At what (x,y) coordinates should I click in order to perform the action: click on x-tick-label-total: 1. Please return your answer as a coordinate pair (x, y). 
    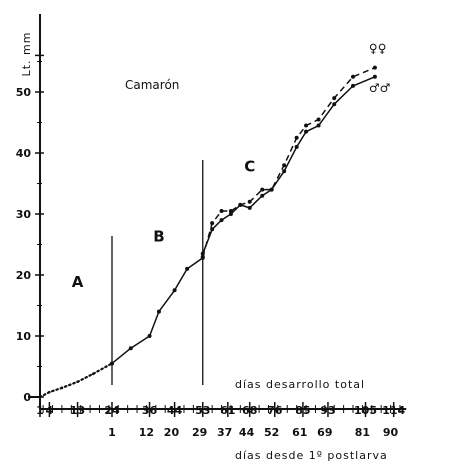
    Looking at the image, I should click on (40, 410).